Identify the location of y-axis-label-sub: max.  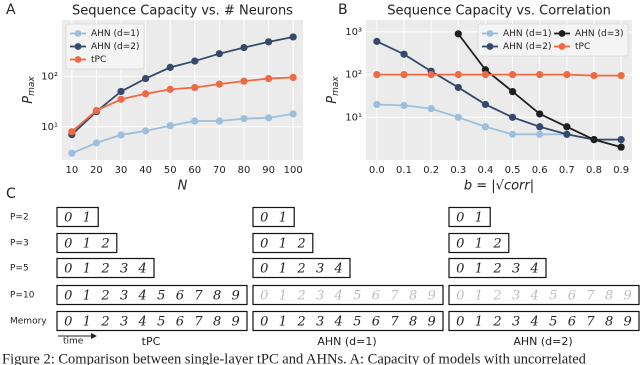
(336, 86).